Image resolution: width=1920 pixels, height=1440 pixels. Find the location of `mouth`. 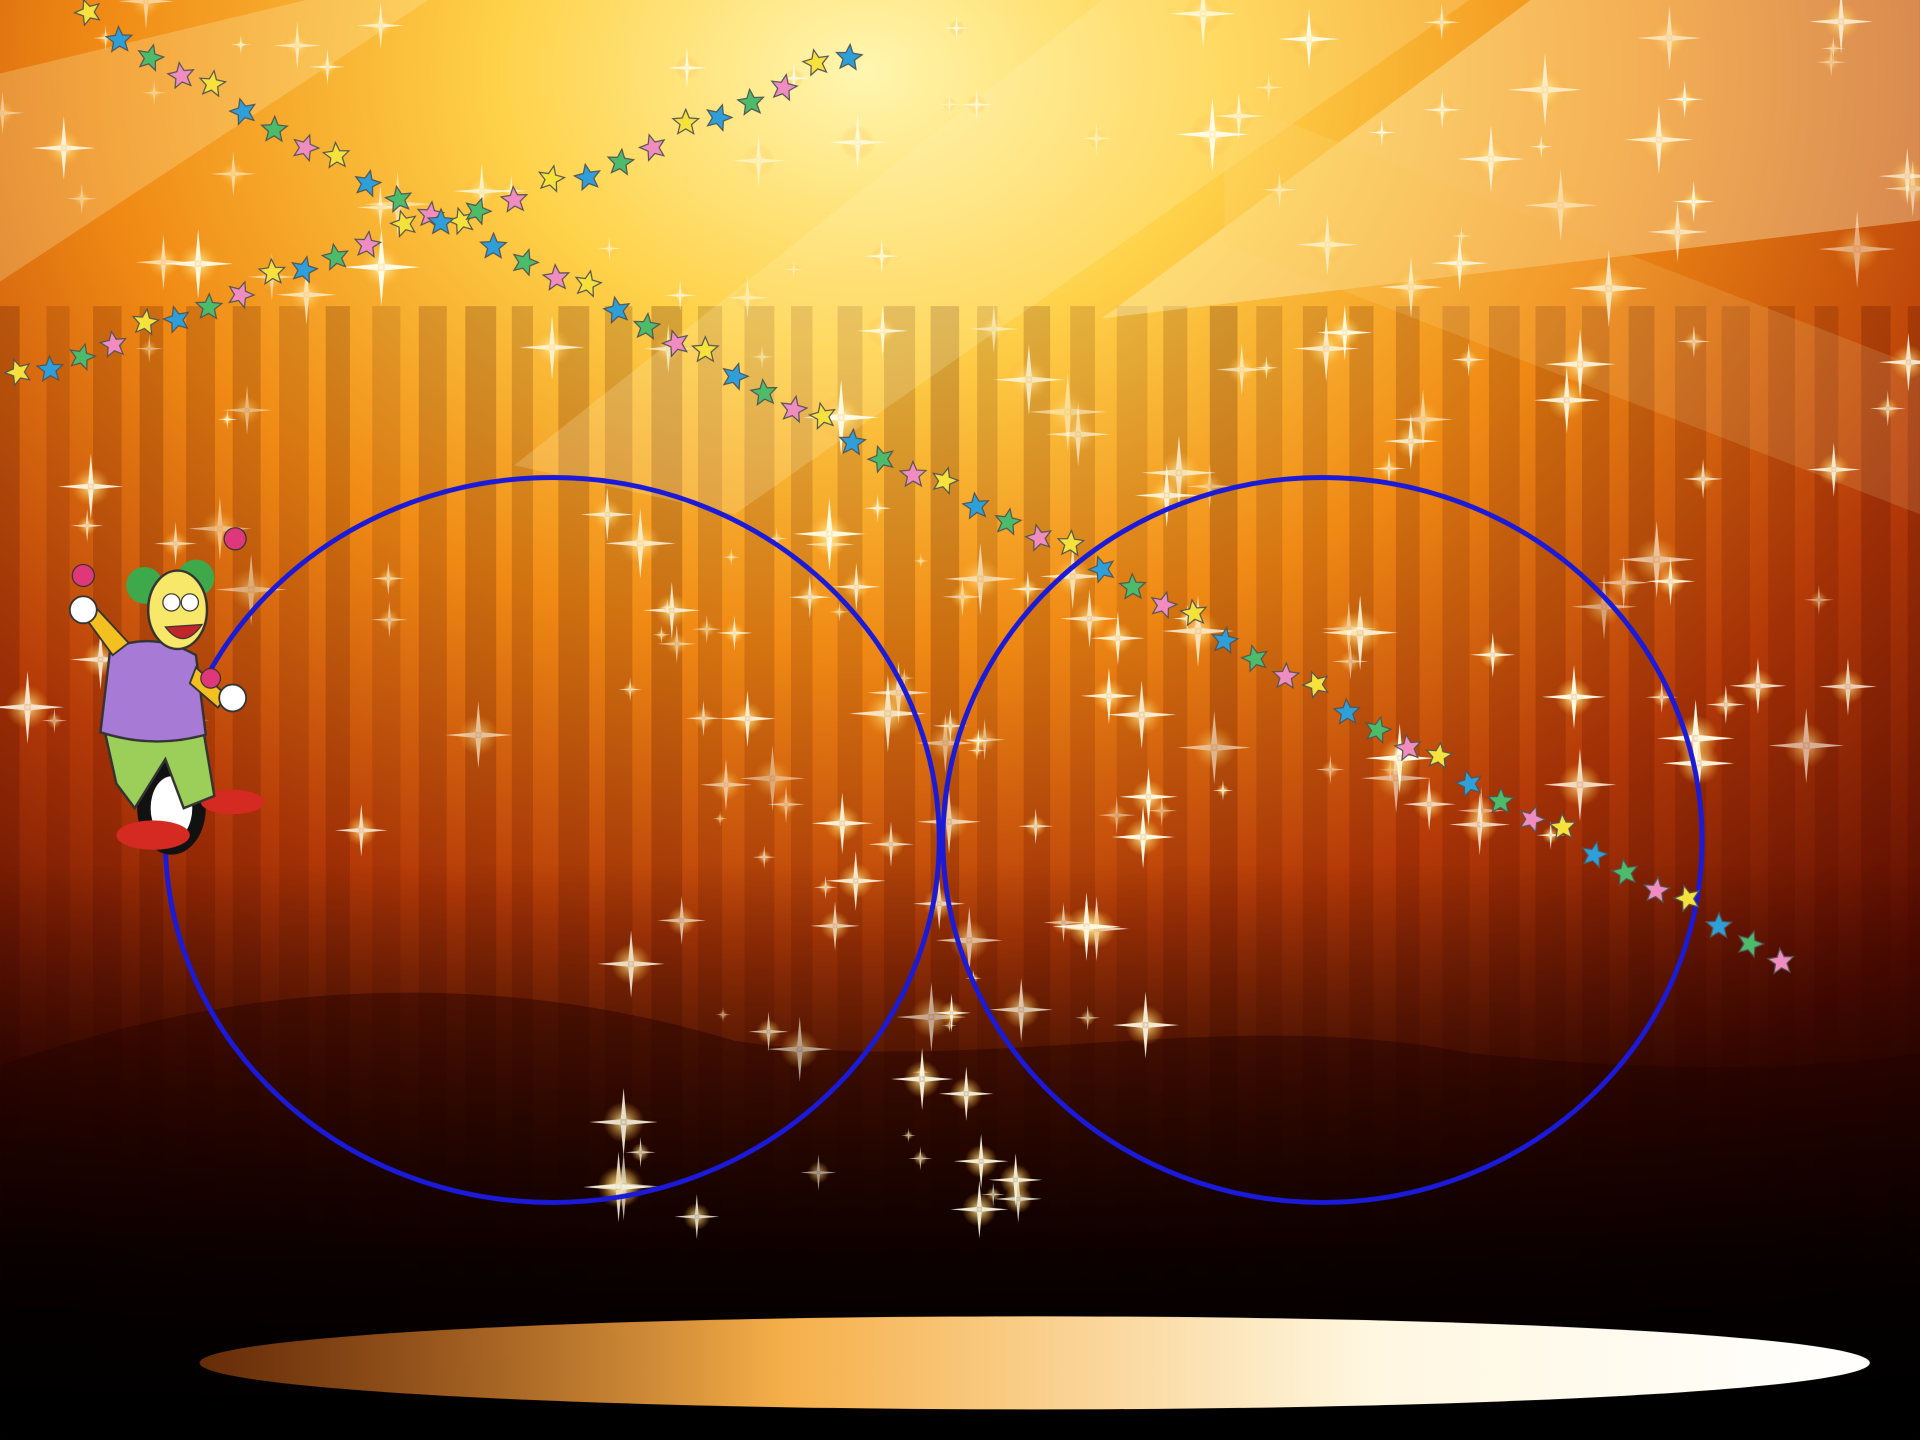

mouth is located at coordinates (184, 631).